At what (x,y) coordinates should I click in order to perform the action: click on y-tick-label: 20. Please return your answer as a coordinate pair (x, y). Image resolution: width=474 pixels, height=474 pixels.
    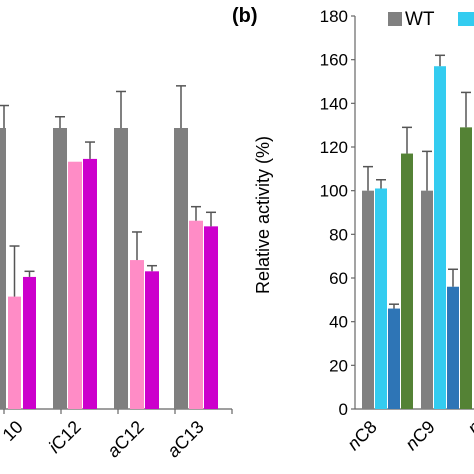
    Looking at the image, I should click on (338, 365).